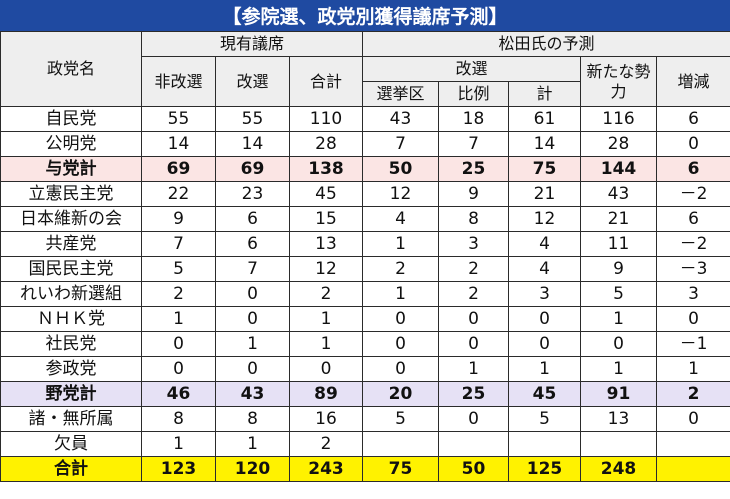 The width and height of the screenshot is (730, 499). I want to click on party-row: 社民党 0 1 1 0 0 0 0 －1, so click(365, 344).